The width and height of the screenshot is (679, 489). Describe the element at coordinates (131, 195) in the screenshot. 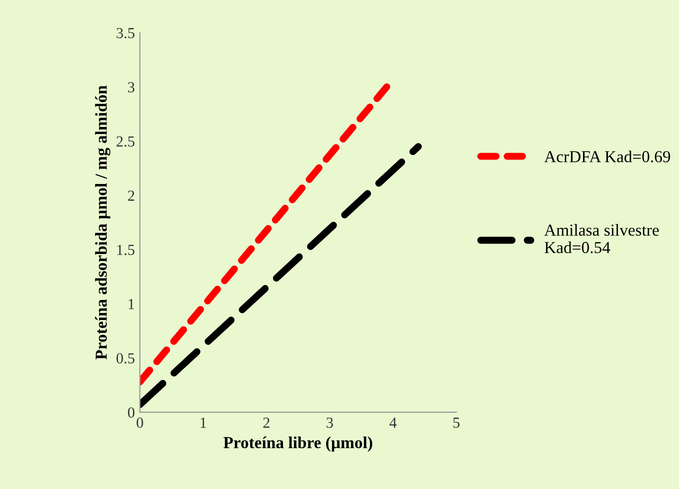

I see `y-tick-label: 2` at that location.